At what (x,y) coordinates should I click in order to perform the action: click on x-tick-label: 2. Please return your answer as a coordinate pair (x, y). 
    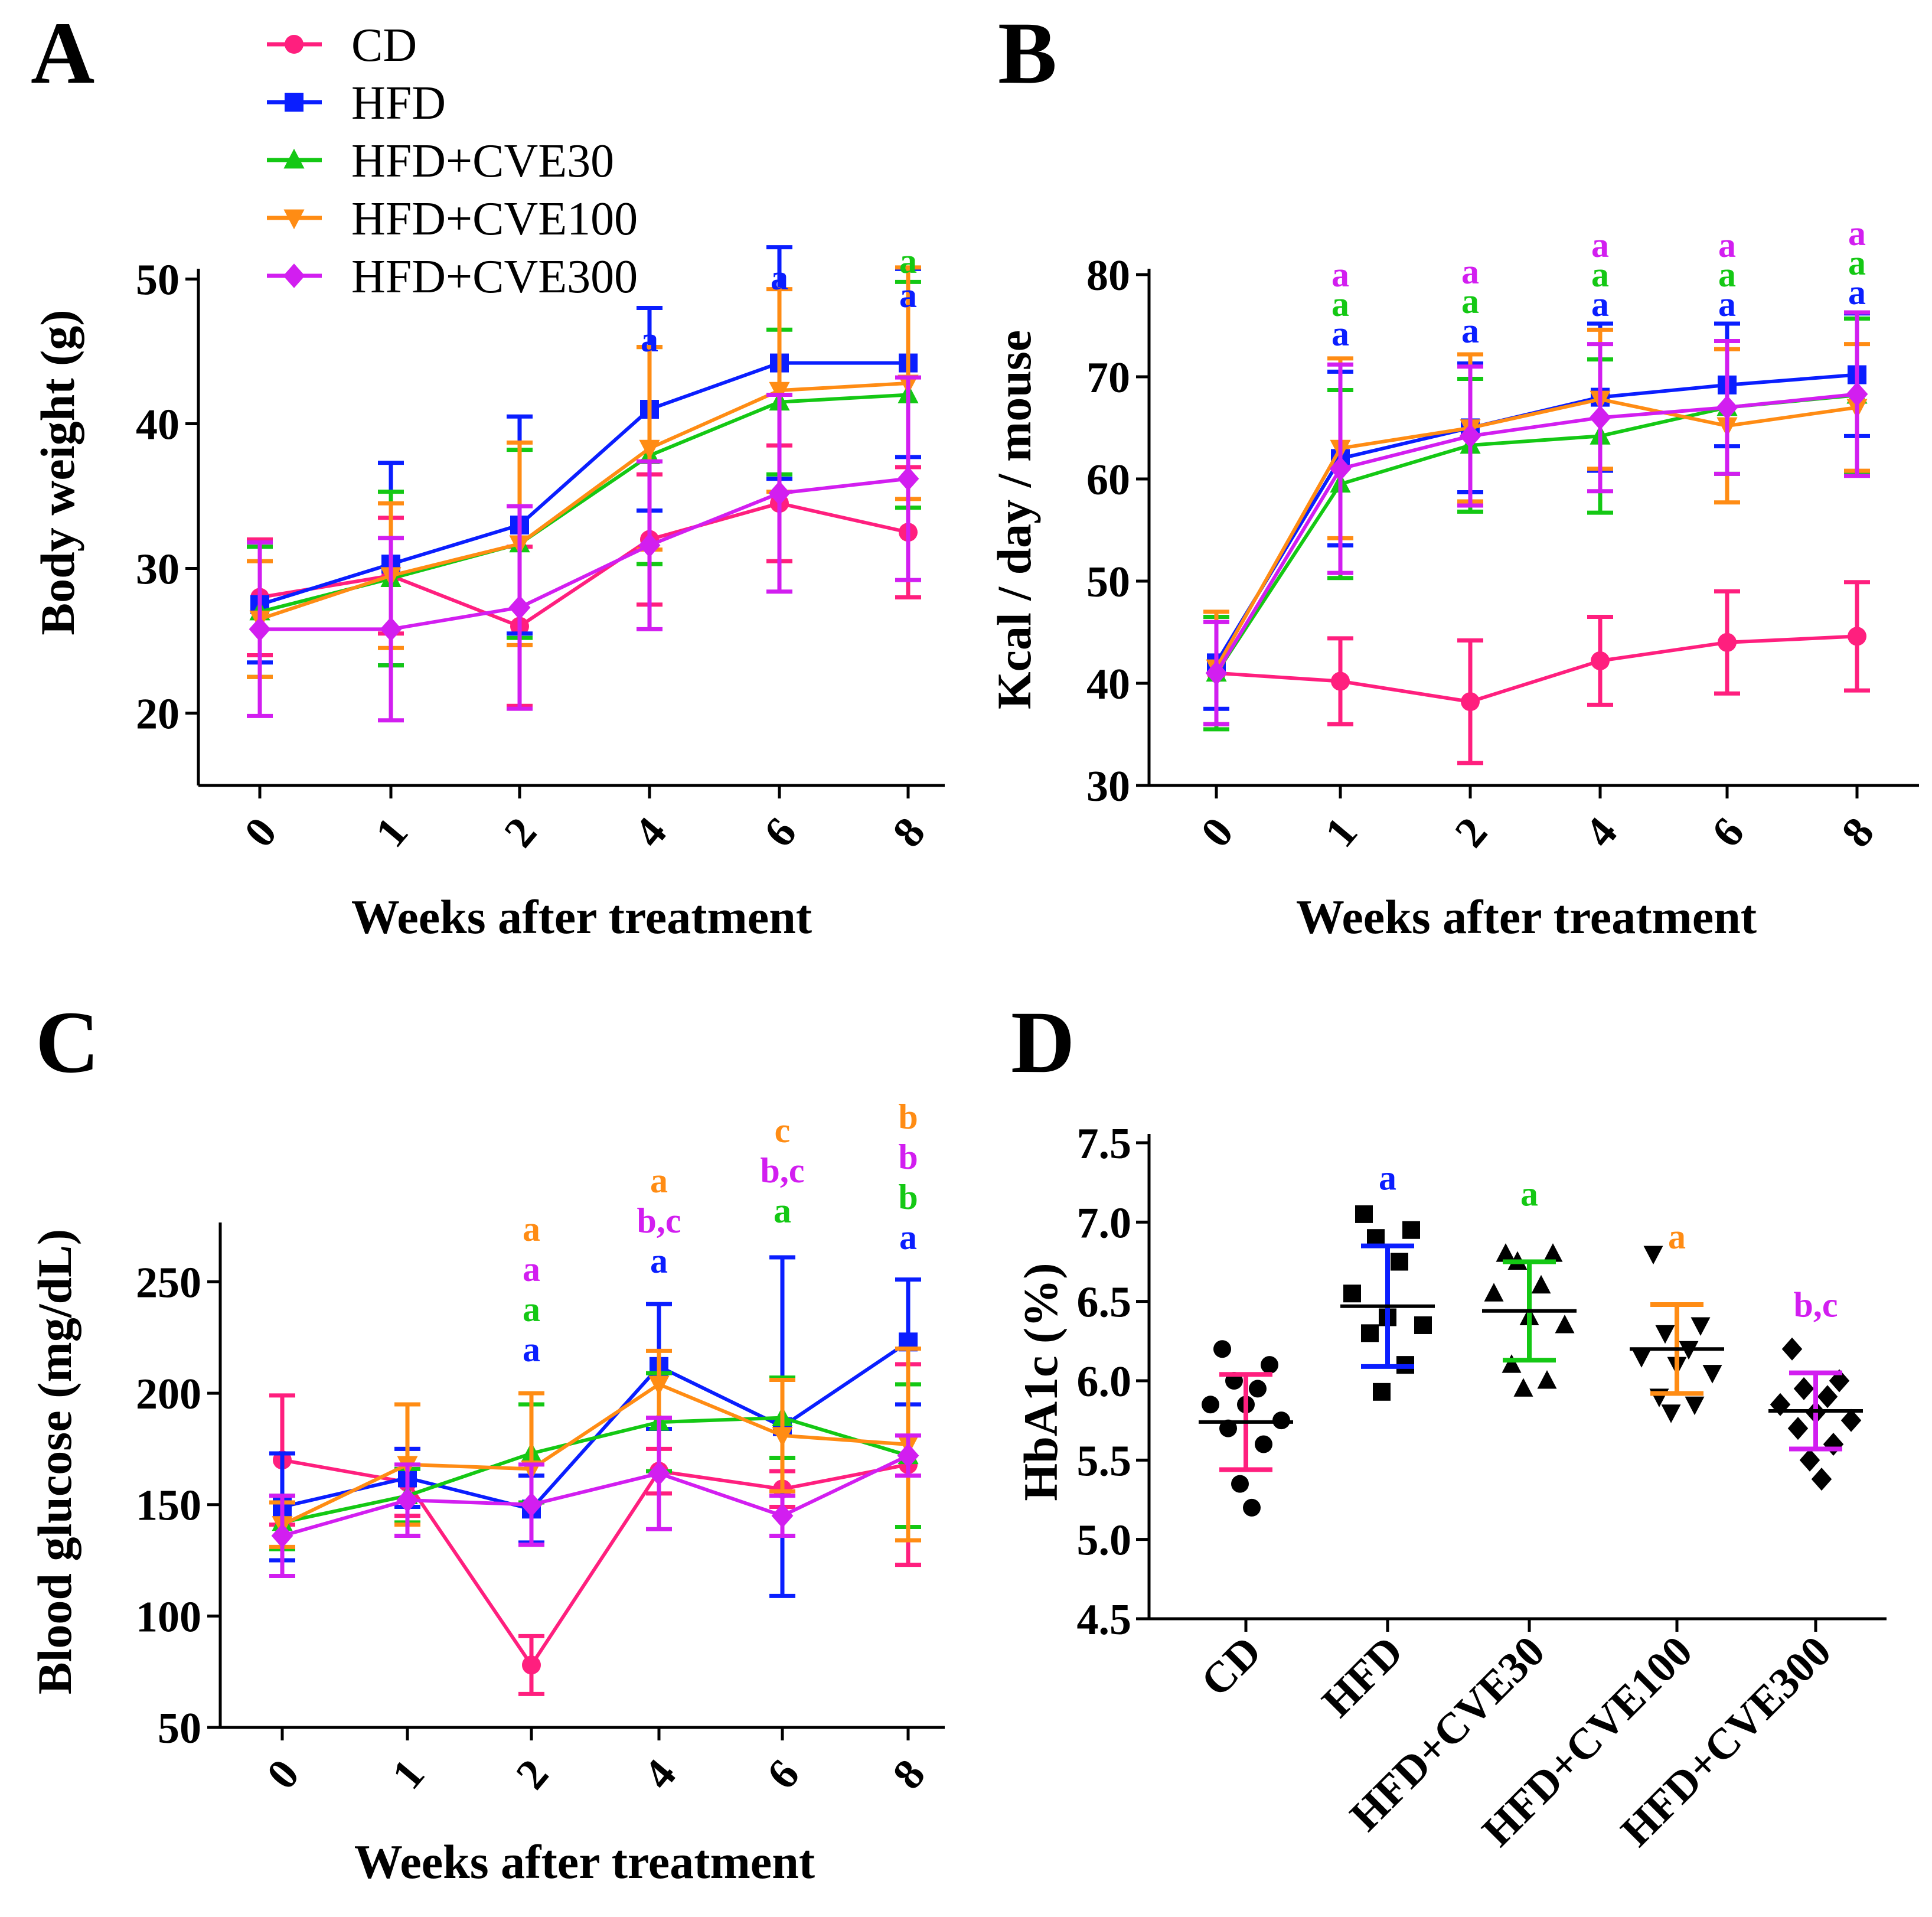
    Looking at the image, I should click on (532, 1774).